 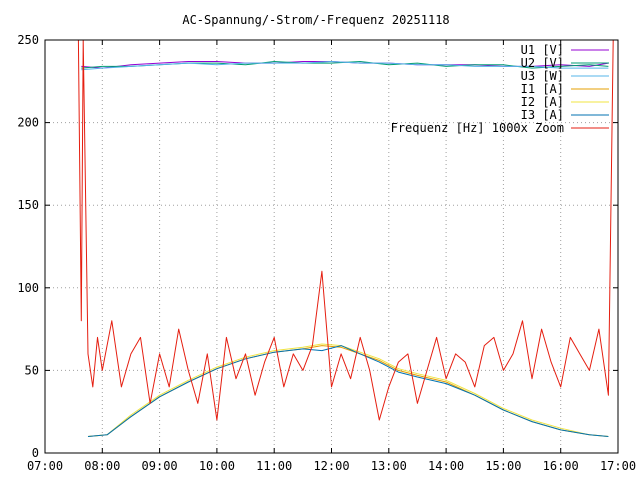 I want to click on x-tick-label: 17:00, so click(x=618, y=466).